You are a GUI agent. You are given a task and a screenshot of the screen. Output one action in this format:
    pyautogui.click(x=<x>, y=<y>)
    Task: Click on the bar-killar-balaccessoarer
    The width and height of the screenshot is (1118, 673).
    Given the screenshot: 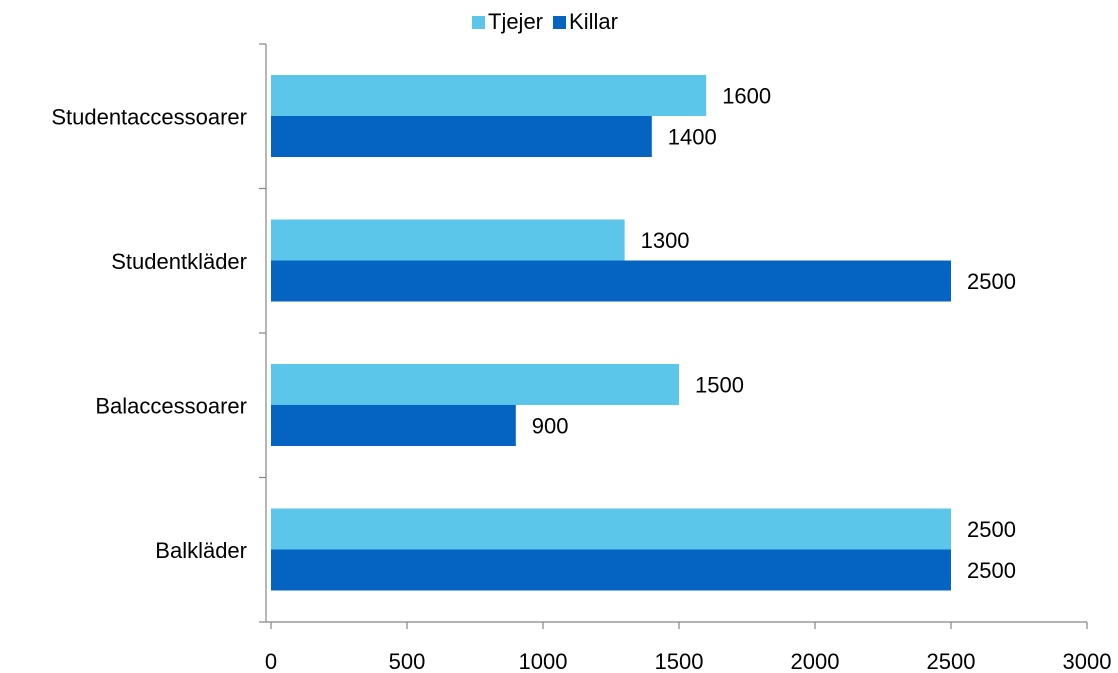 What is the action you would take?
    pyautogui.click(x=393, y=425)
    